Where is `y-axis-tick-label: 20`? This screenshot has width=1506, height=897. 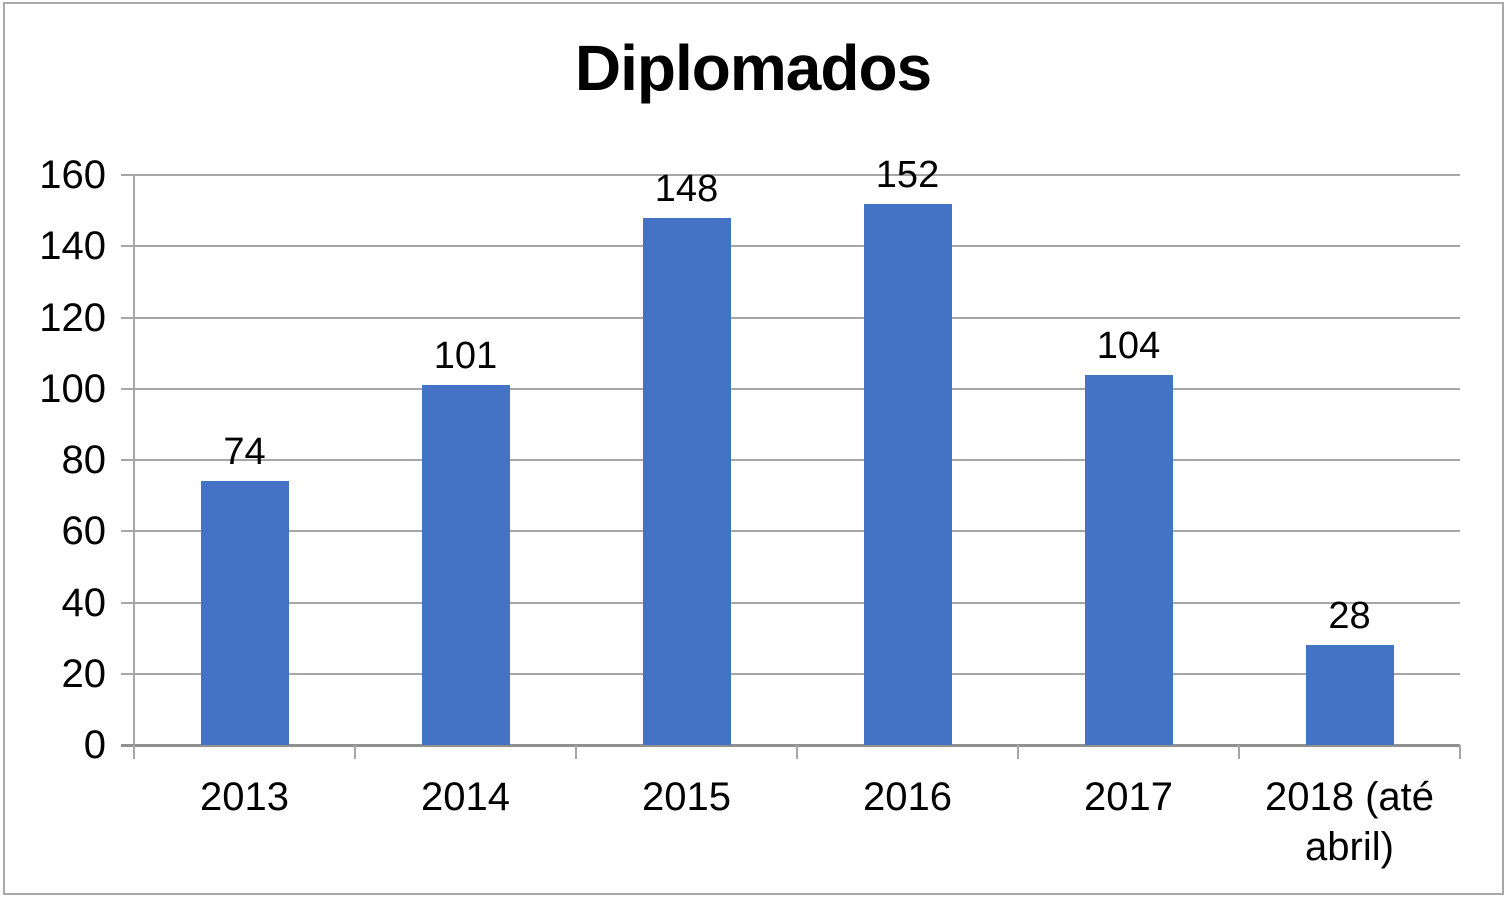
y-axis-tick-label: 20 is located at coordinates (84, 673).